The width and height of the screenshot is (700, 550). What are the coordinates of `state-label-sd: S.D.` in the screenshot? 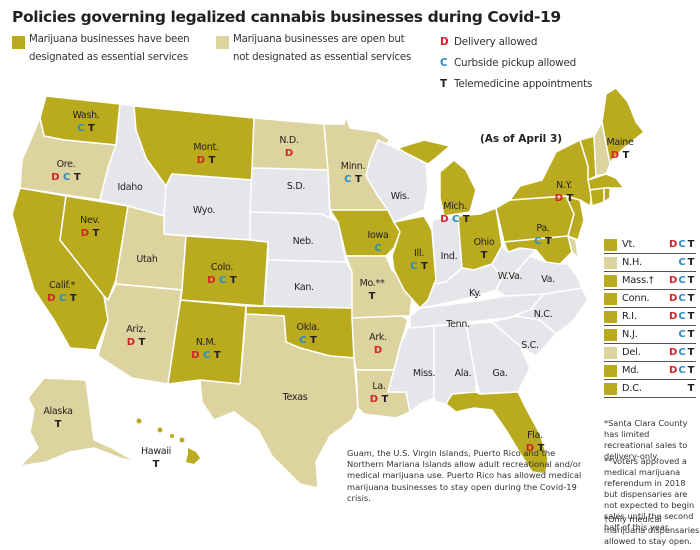 It's located at (296, 186).